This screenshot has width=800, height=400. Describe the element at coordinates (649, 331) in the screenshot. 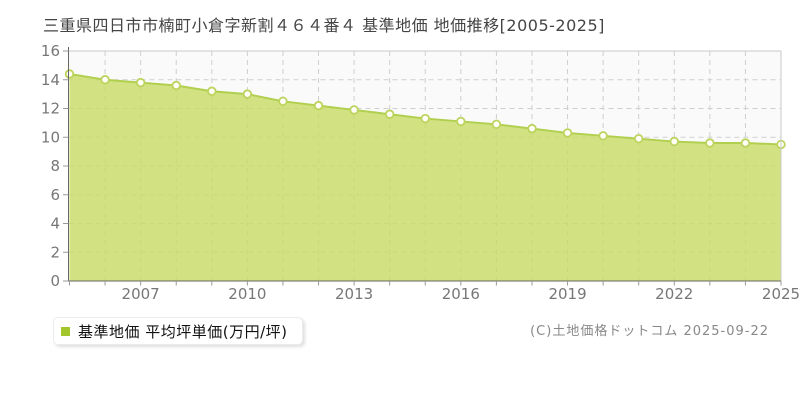

I see `copyright-text: (C)土地価格ドットコム 2025-09-22` at that location.